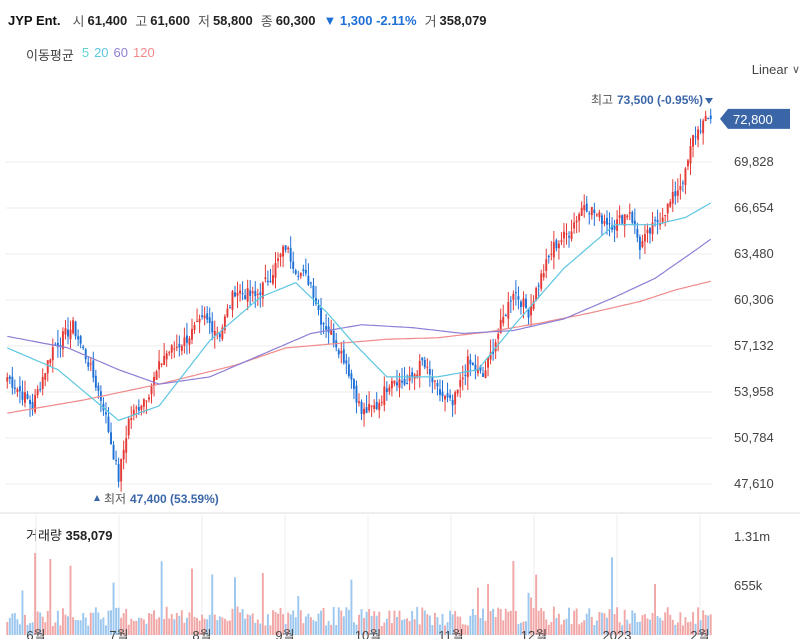 The height and width of the screenshot is (639, 800). What do you see at coordinates (121, 52) in the screenshot?
I see `ma-legend-60: 60` at bounding box center [121, 52].